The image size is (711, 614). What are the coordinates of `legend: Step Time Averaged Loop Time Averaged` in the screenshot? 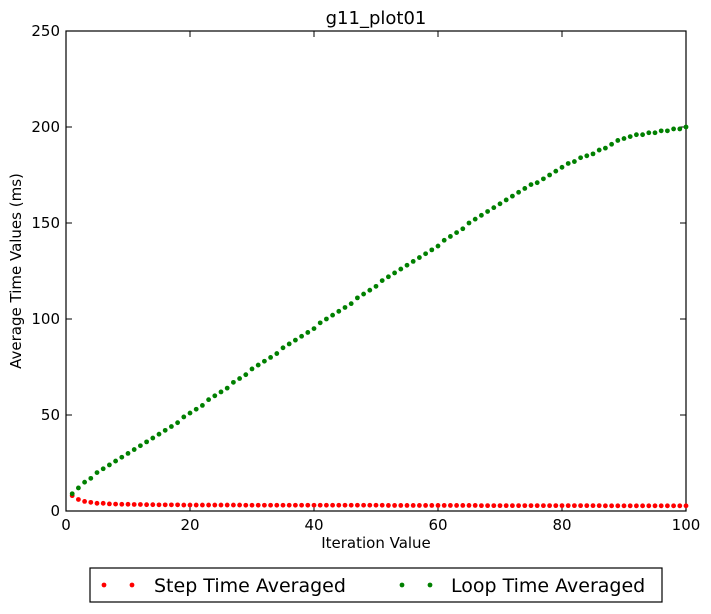 It's located at (376, 585).